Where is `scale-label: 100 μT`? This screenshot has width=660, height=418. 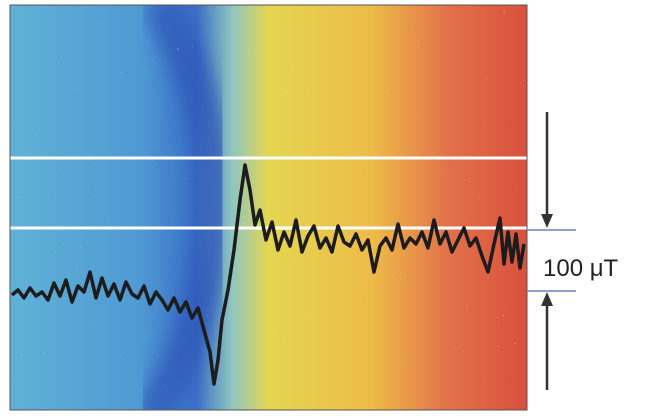 scale-label: 100 μT is located at coordinates (581, 268).